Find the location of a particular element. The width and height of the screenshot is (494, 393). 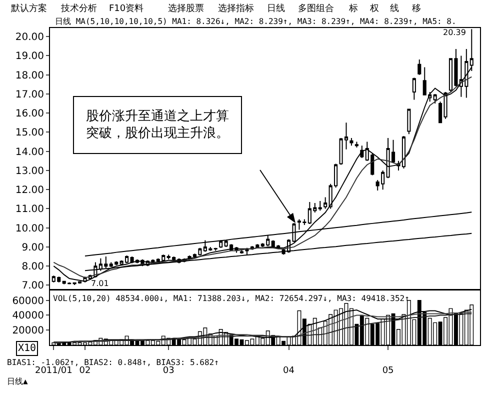

y-tick-label: 18.00 is located at coordinates (29, 76).